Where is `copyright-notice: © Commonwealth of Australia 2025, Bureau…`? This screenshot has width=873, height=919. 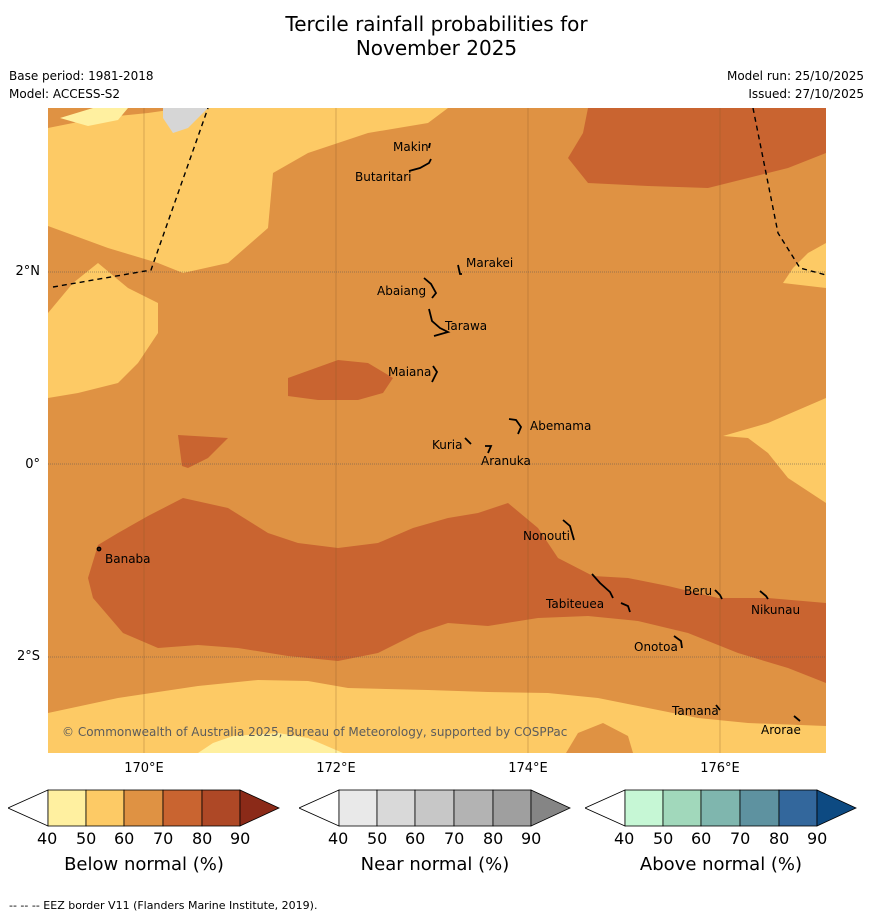
copyright-notice: © Commonwealth of Australia 2025, Bureau… is located at coordinates (315, 732).